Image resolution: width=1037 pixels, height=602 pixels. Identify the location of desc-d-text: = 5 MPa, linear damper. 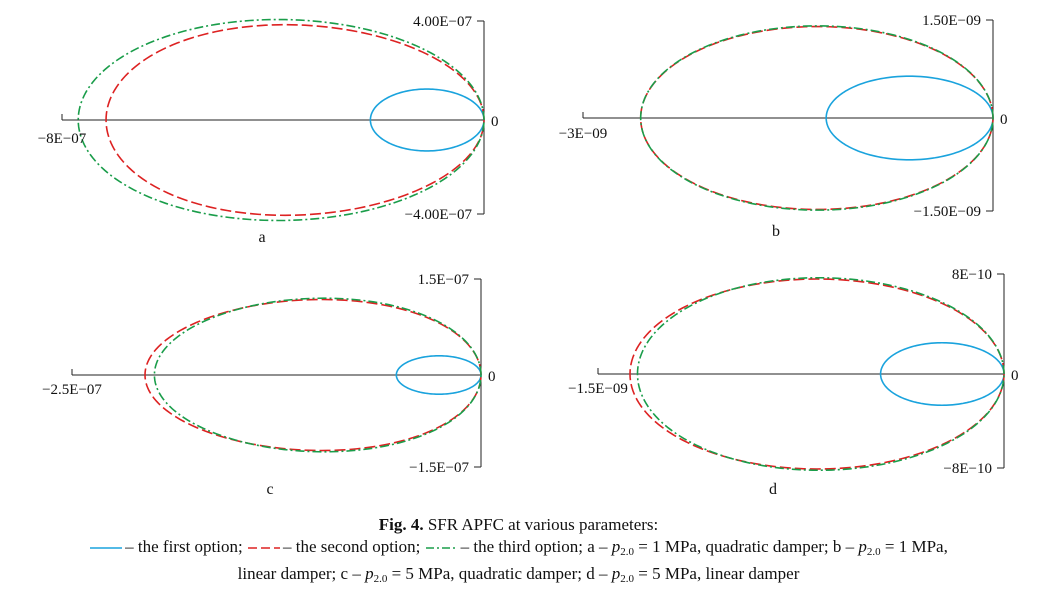
(716, 573).